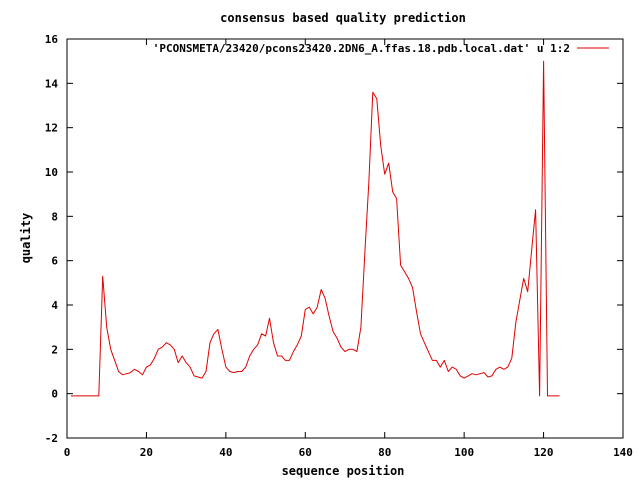  I want to click on y-tick-label: 0, so click(54, 394).